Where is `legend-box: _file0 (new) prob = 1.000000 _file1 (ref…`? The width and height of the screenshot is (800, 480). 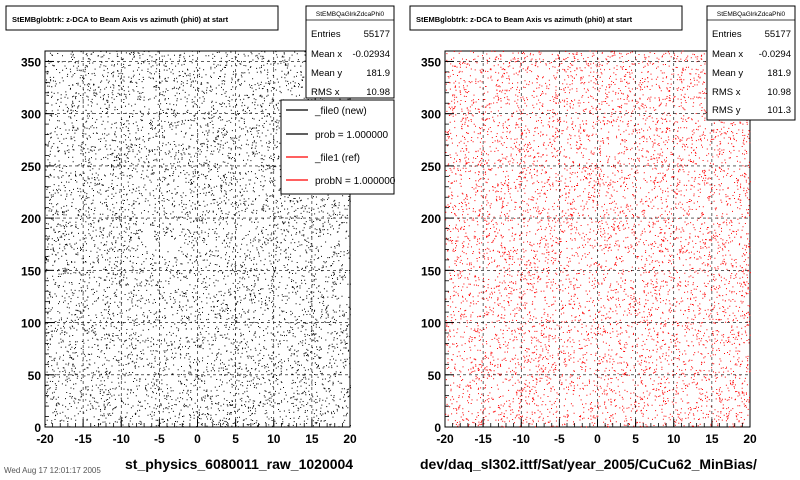
legend-box: _file0 (new) prob = 1.000000 _file1 (ref… is located at coordinates (338, 147).